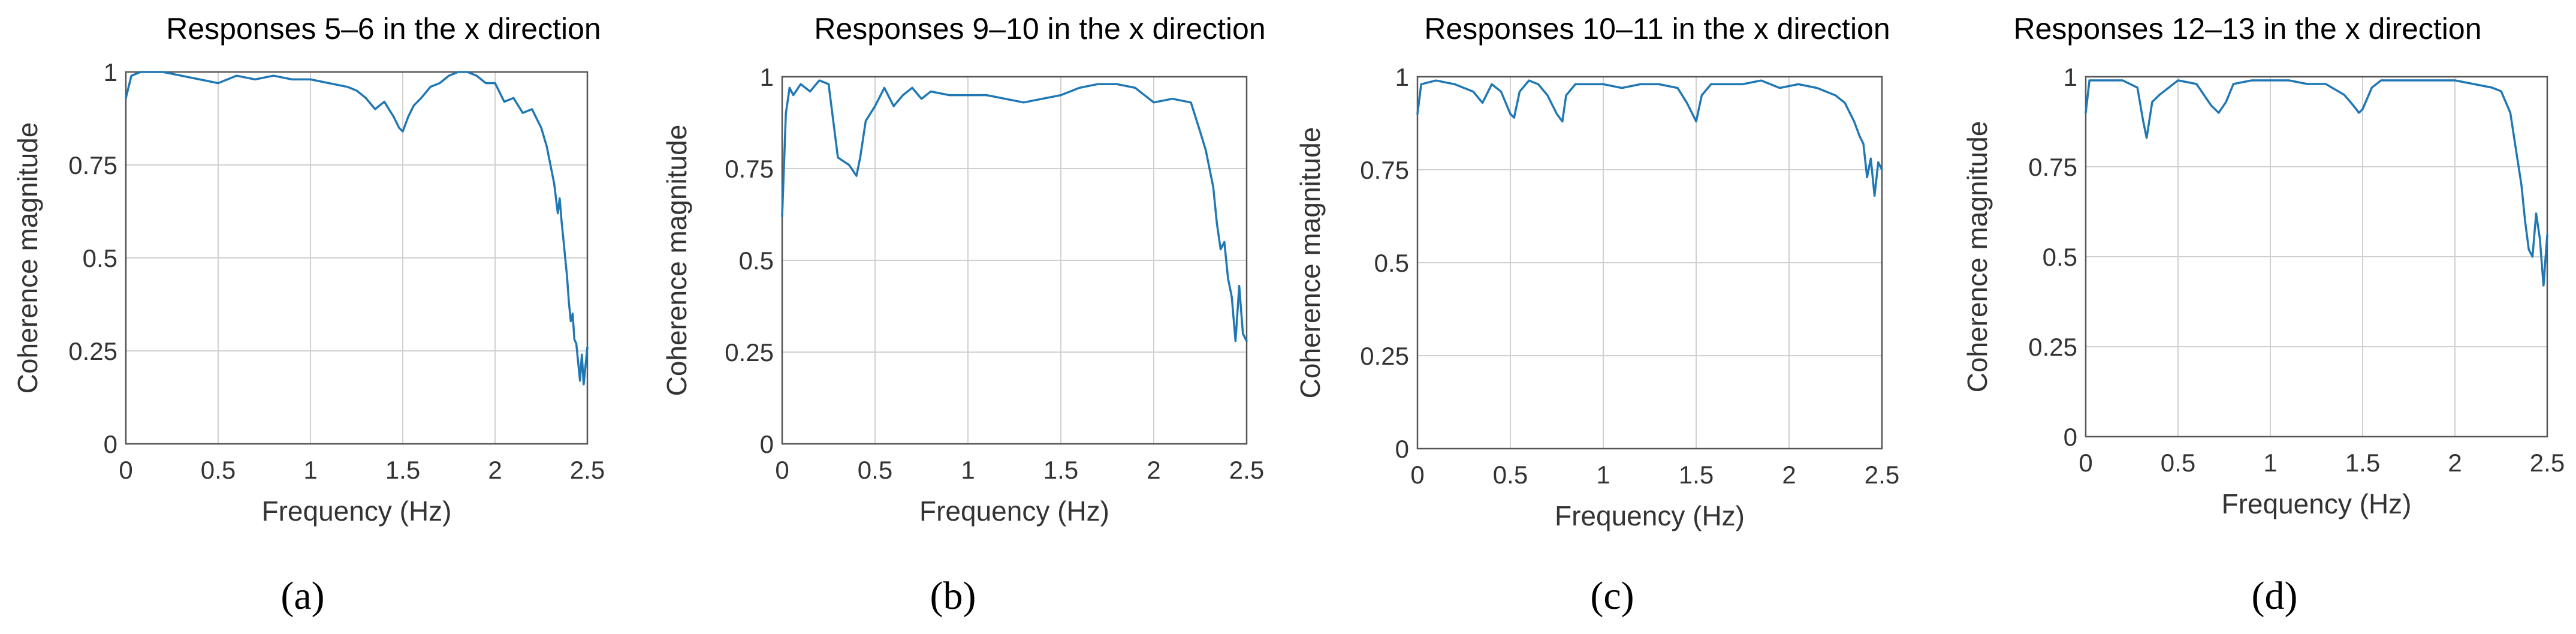 This screenshot has height=634, width=2576. What do you see at coordinates (383, 29) in the screenshot?
I see `chart-title: Responses 5–6 in the x direction` at bounding box center [383, 29].